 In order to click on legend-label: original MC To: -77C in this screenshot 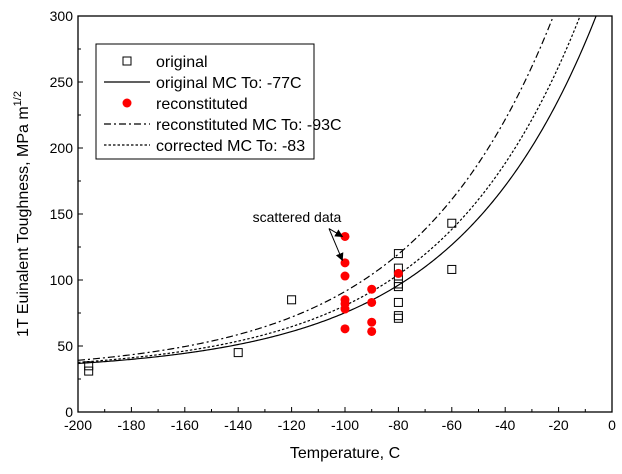, I will do `click(229, 83)`.